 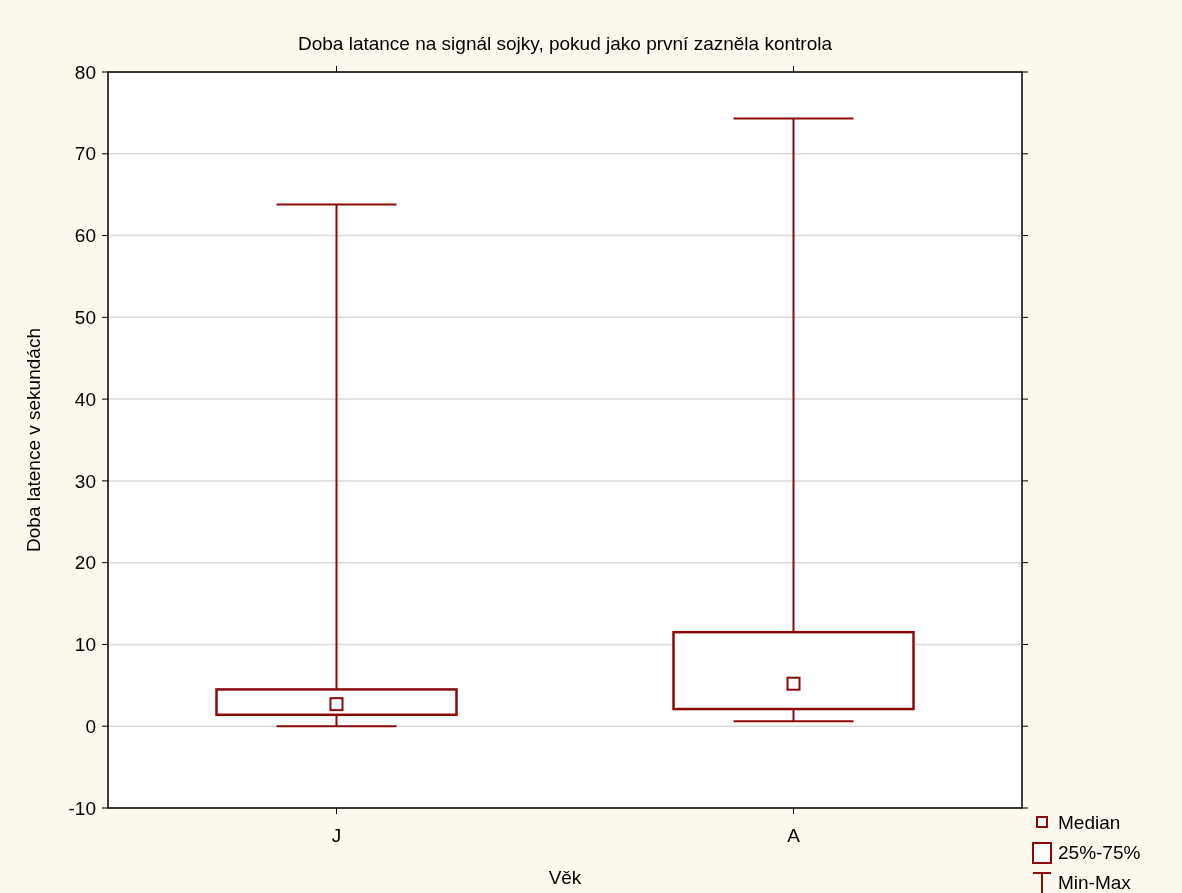 I want to click on y-tick-label: 0, so click(x=90, y=726).